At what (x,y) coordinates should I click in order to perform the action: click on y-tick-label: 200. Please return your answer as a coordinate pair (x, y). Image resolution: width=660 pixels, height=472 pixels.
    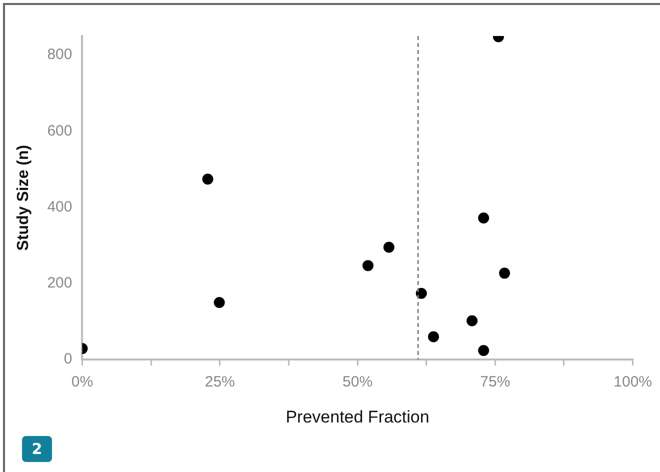
    Looking at the image, I should click on (59, 283).